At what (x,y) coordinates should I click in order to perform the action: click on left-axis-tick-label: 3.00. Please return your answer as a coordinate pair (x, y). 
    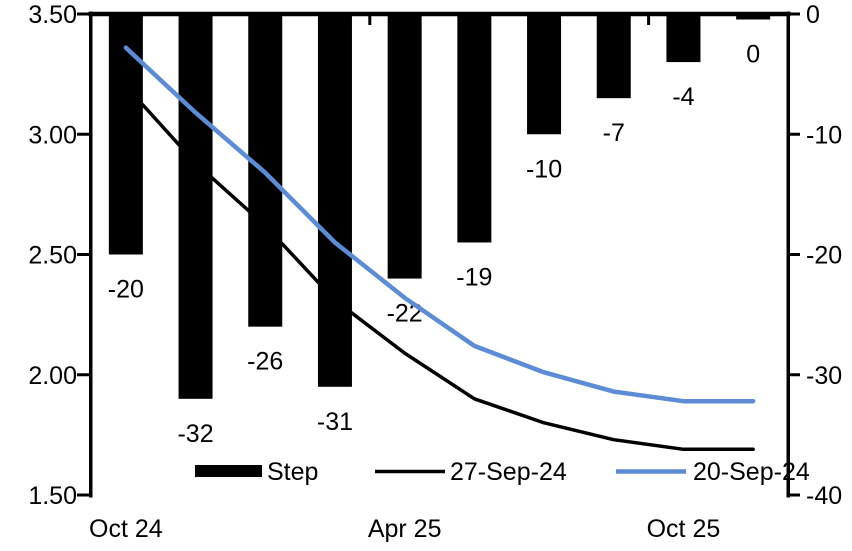
    Looking at the image, I should click on (52, 135).